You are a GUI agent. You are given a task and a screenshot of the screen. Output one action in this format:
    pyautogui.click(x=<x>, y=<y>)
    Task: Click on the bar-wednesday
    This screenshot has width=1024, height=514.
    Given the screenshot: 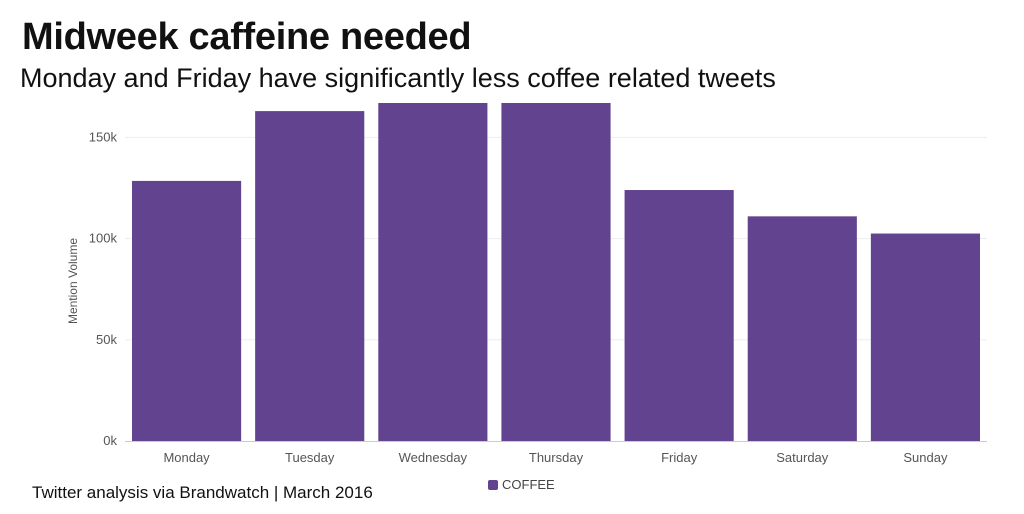 What is the action you would take?
    pyautogui.click(x=433, y=272)
    